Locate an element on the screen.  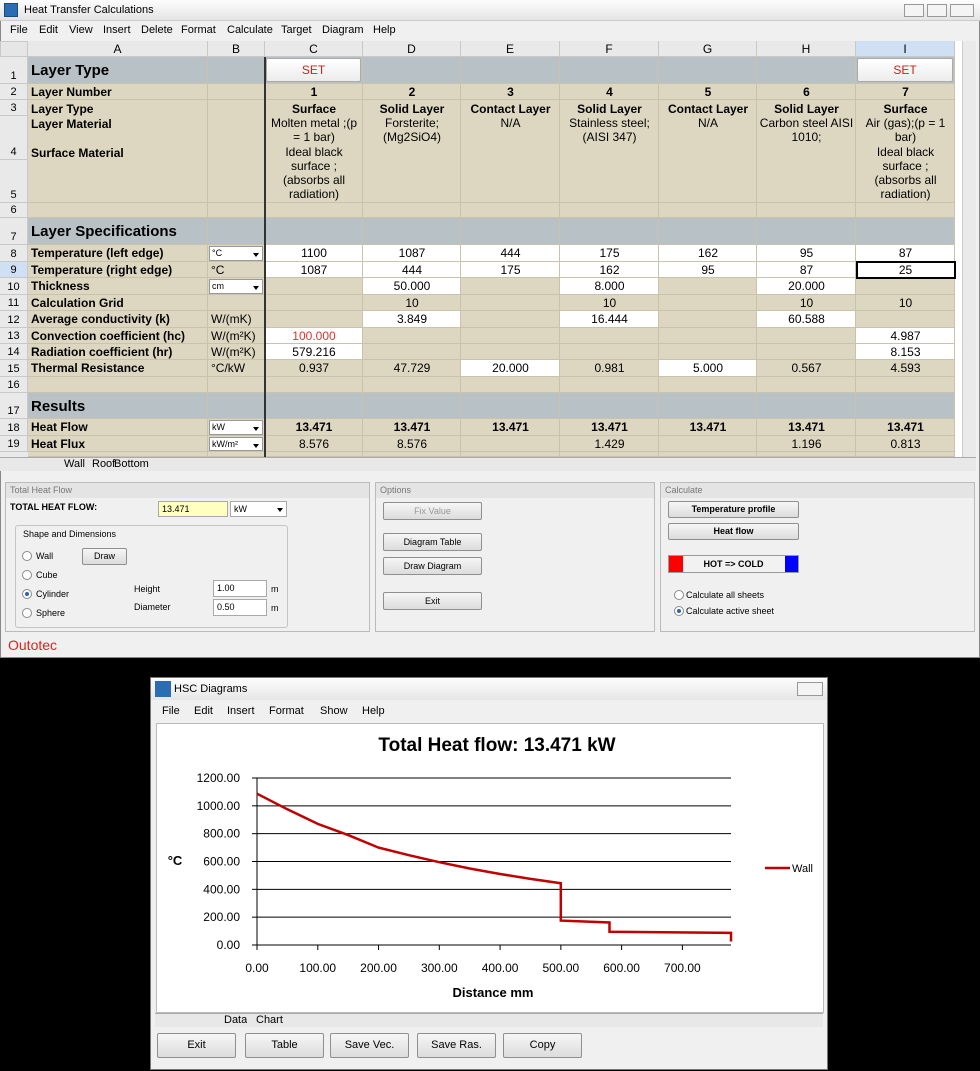
column-header: G is located at coordinates (708, 49).